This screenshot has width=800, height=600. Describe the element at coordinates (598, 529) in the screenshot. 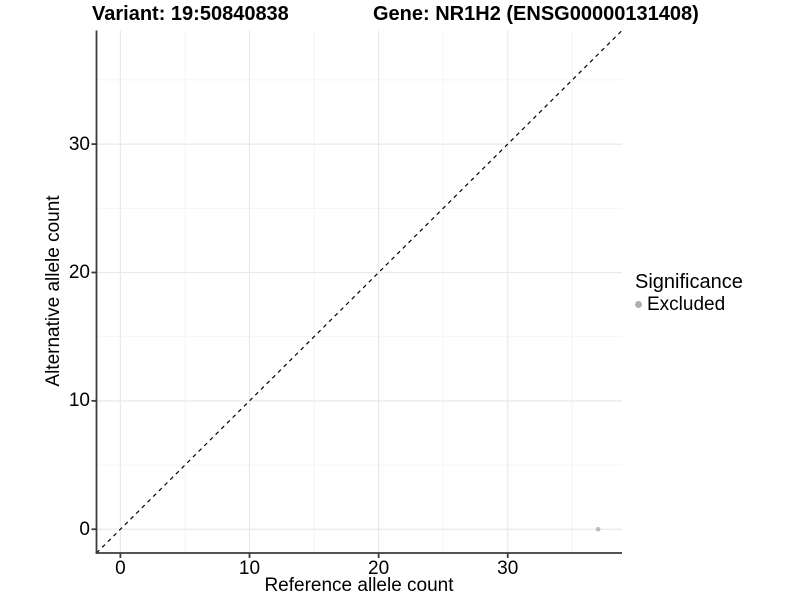

I see `data-point` at that location.